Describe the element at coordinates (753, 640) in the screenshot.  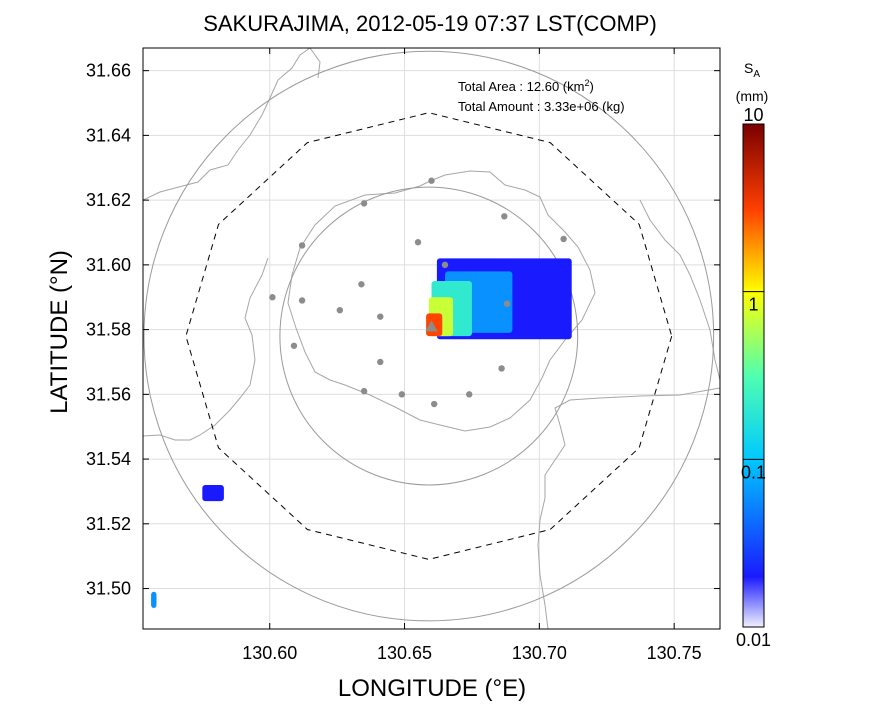
I see `colorbar-tick-label: 0.01` at that location.